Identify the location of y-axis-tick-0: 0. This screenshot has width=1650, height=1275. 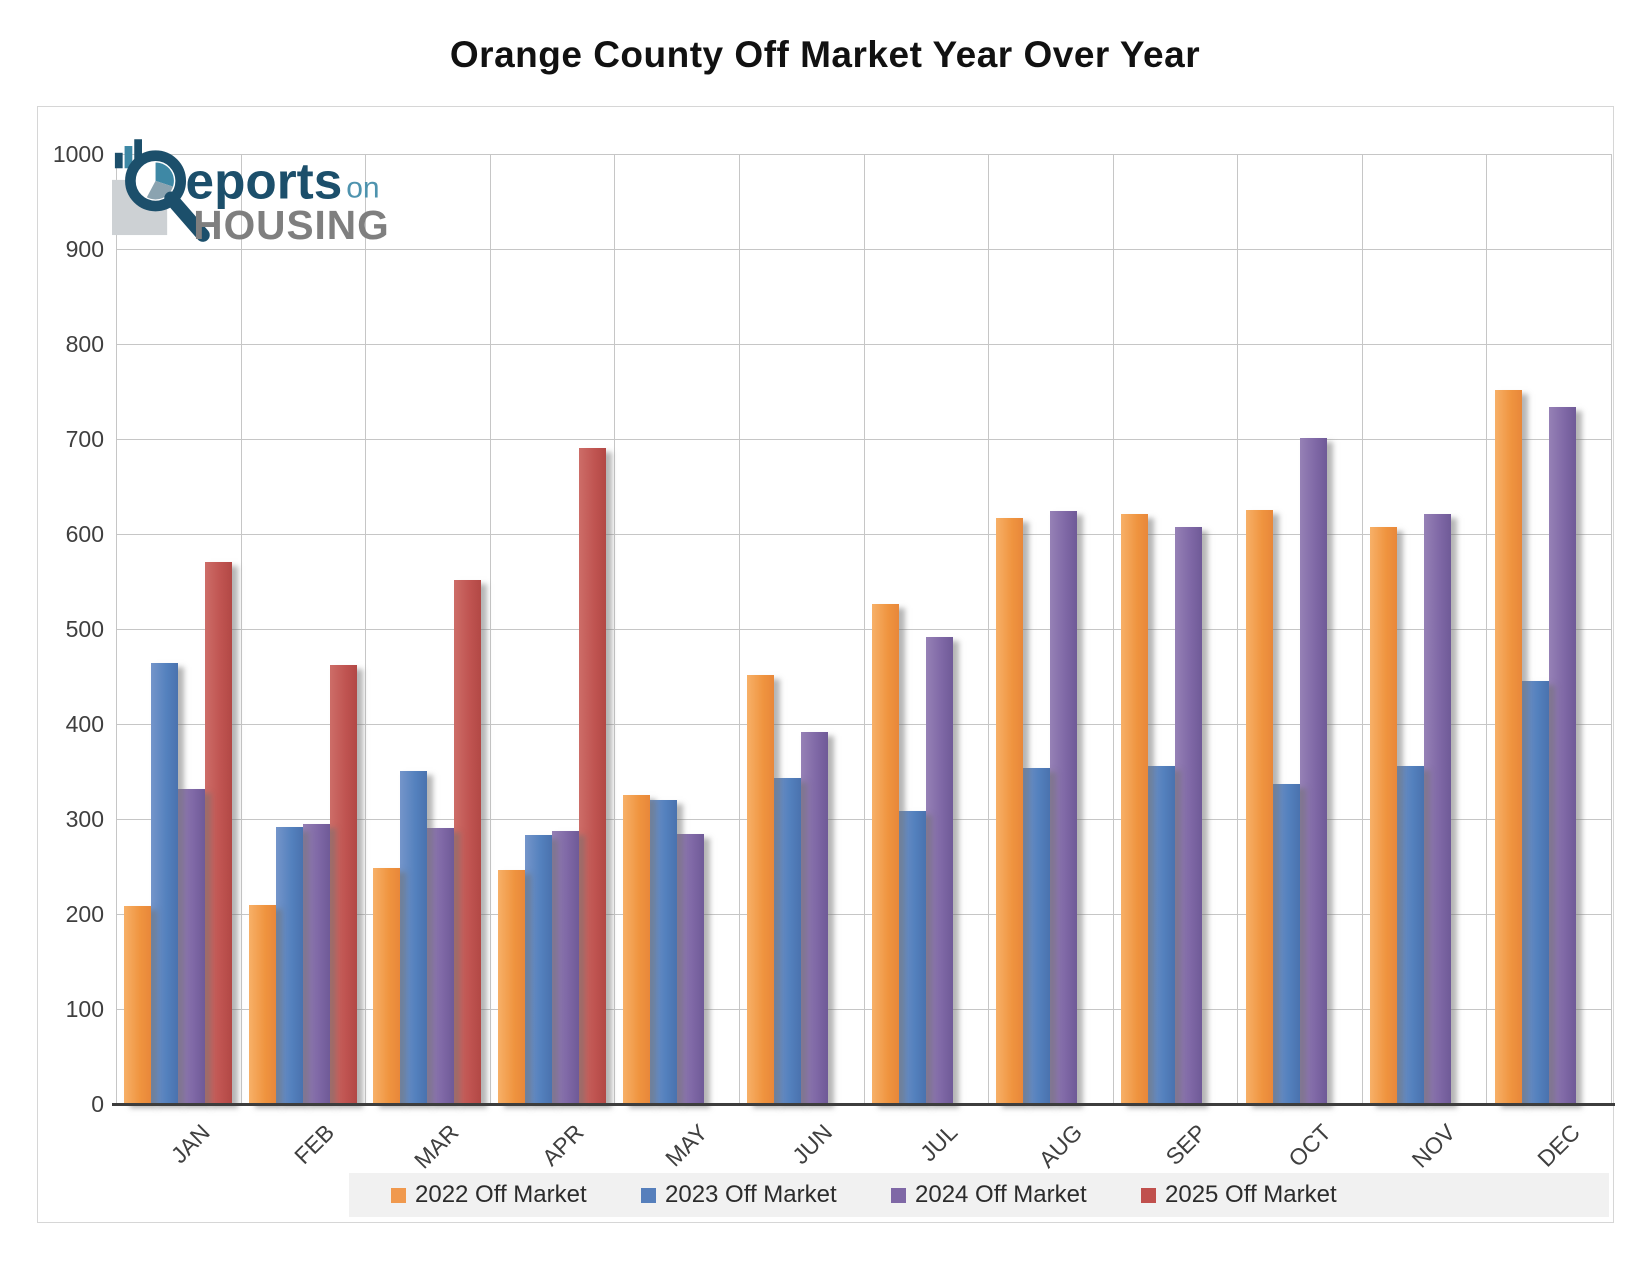
(97, 1104).